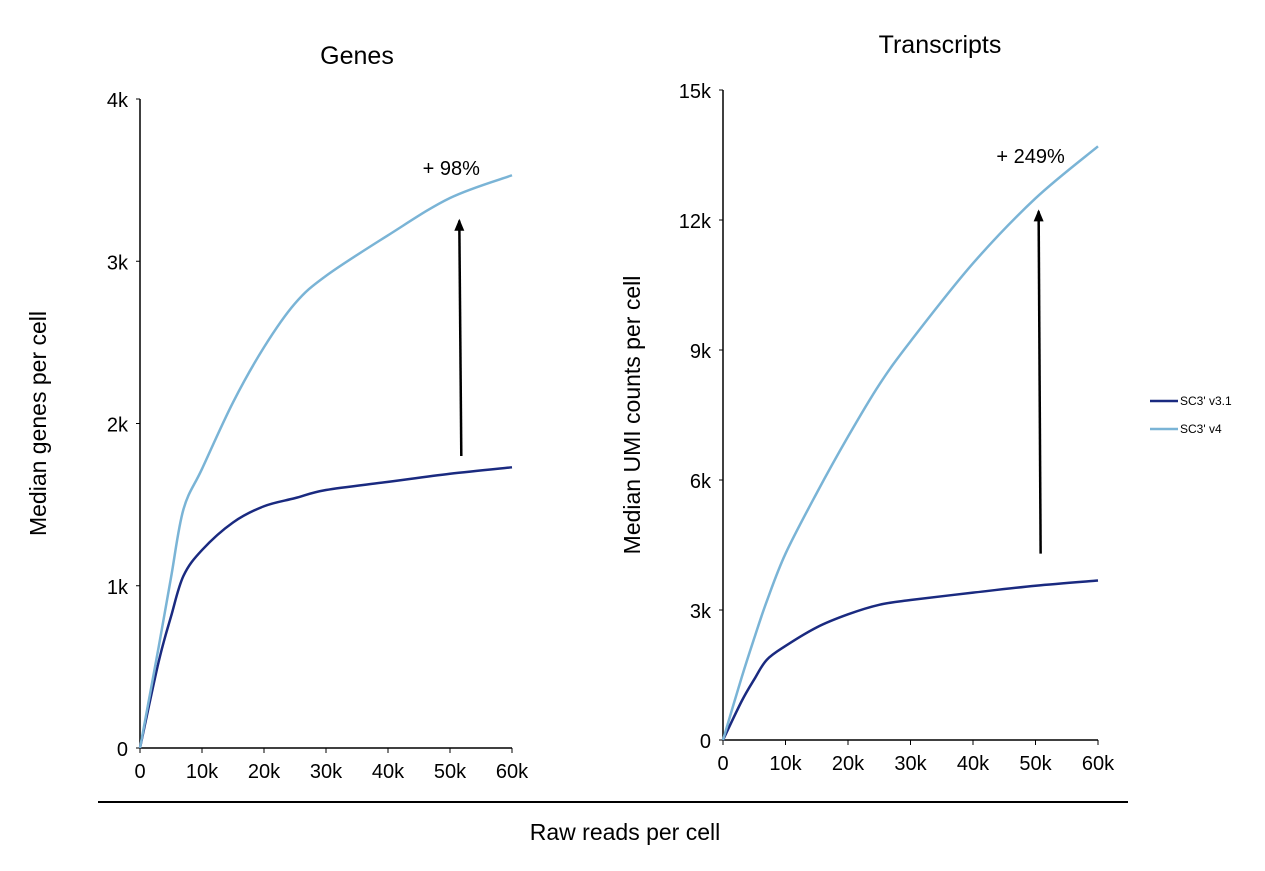 The image size is (1265, 871). I want to click on increase-annotation: + 249%, so click(1030, 157).